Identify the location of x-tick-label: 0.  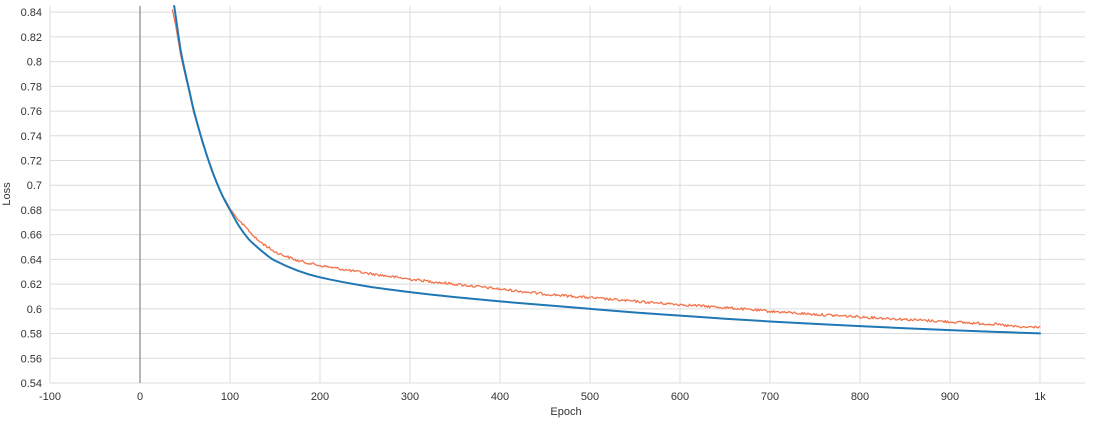
(140, 397).